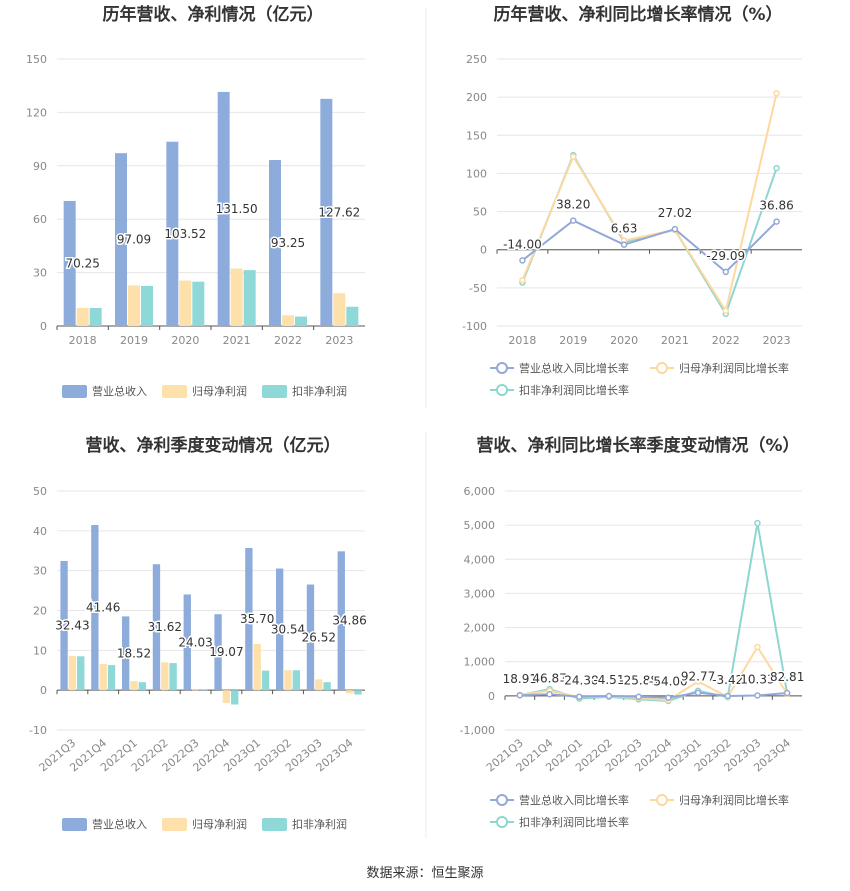  Describe the element at coordinates (480, 593) in the screenshot. I see `y-tick-label: 3,000` at that location.